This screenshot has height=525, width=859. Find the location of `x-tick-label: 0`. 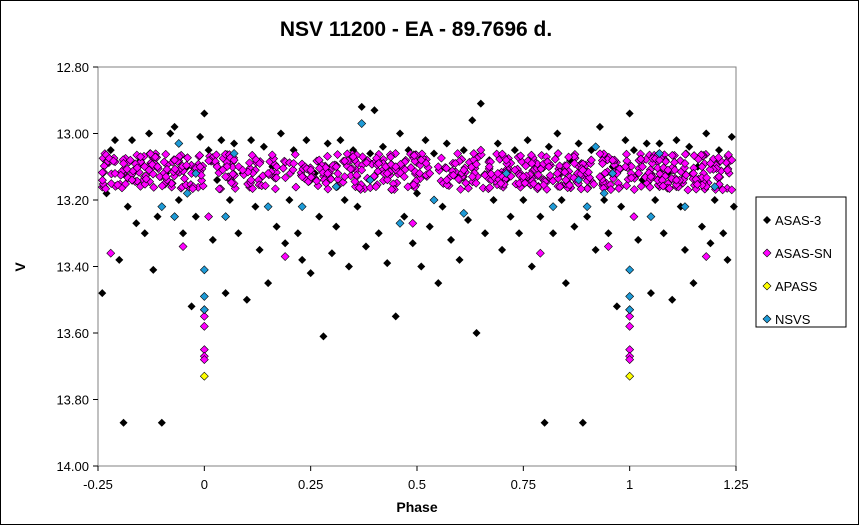

x-tick-label: 0 is located at coordinates (204, 484).